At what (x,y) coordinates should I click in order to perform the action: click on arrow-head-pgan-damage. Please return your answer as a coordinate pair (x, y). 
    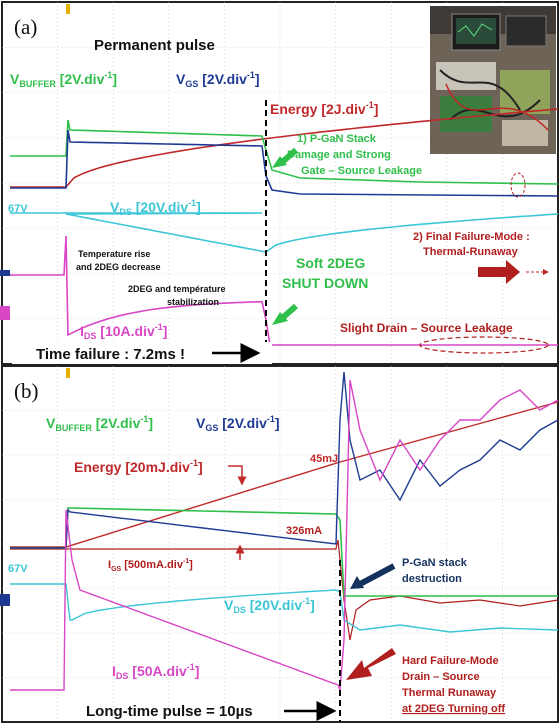
    Looking at the image, I should click on (279, 162).